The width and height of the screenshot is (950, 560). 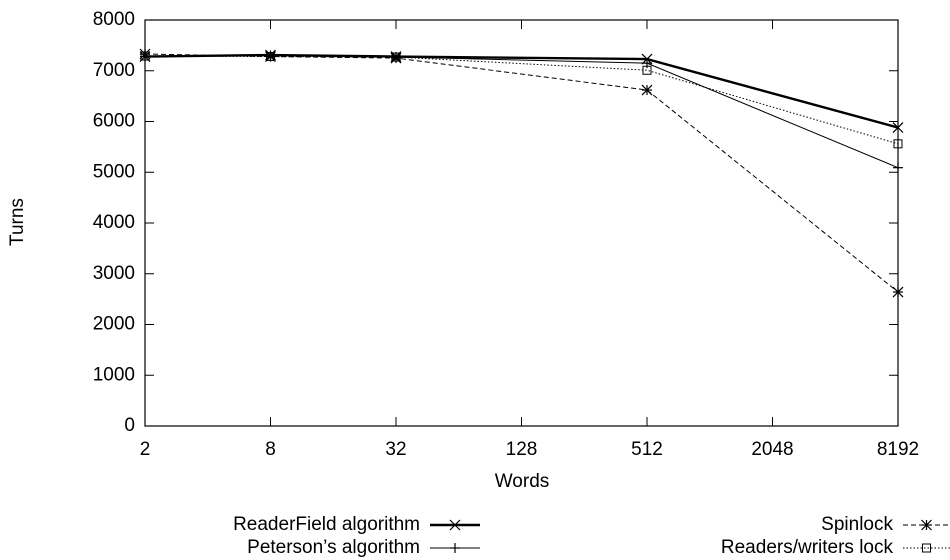 What do you see at coordinates (333, 547) in the screenshot?
I see `legend-label: Peterson’s algorithm` at bounding box center [333, 547].